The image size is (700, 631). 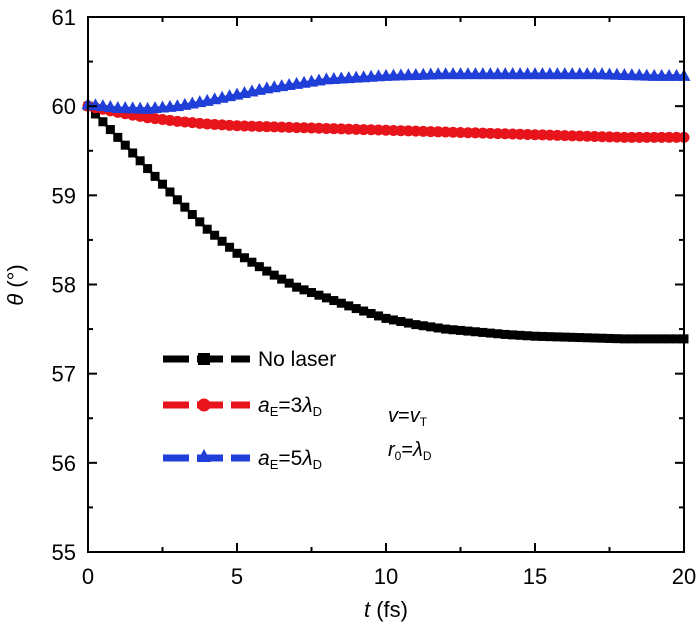 I want to click on legend: No laser aE=3λD aE=5λD, so click(x=249, y=410).